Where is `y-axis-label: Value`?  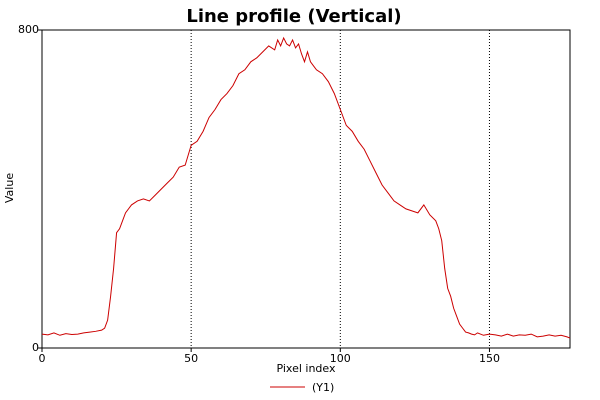 y-axis-label: Value is located at coordinates (9, 188).